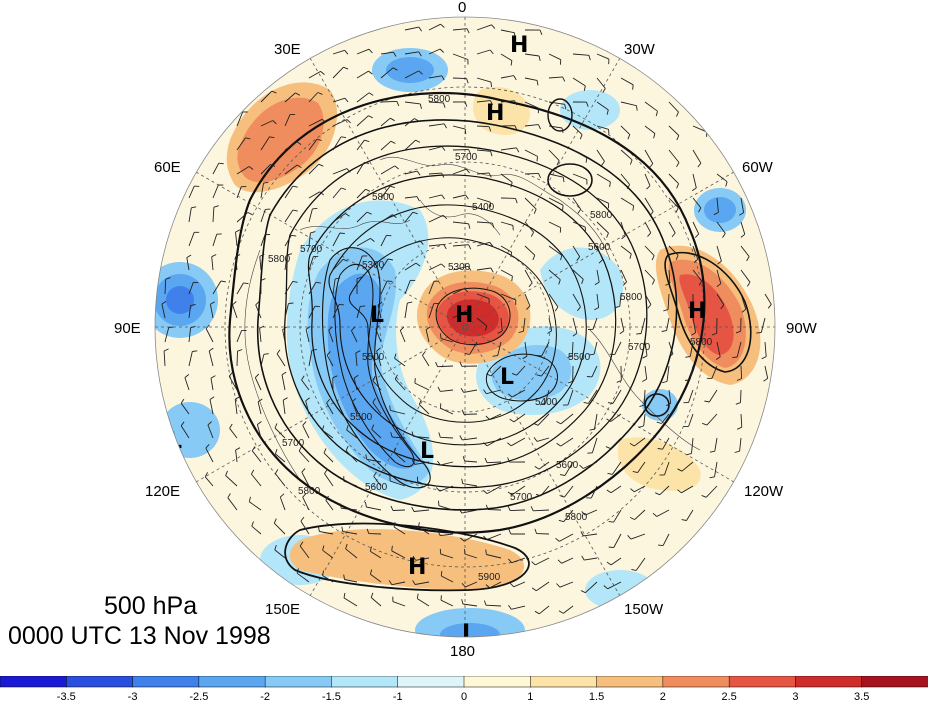  What do you see at coordinates (374, 365) in the screenshot?
I see `contour-trough-inner` at bounding box center [374, 365].